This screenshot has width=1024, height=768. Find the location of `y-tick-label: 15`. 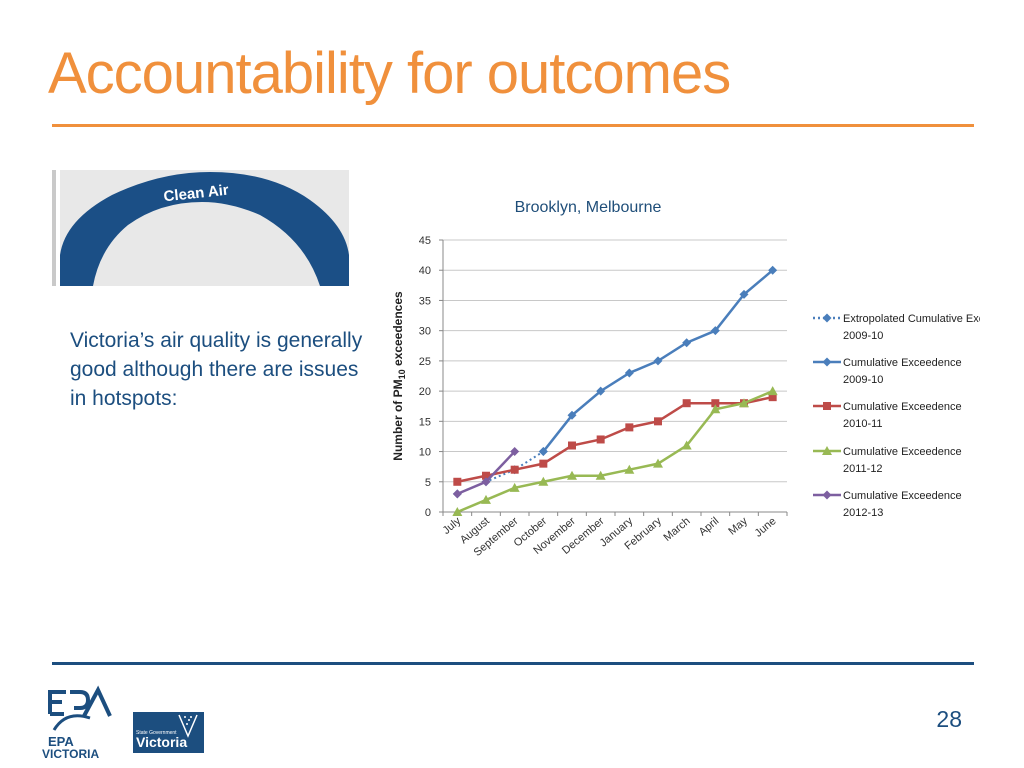

y-tick-label: 15 is located at coordinates (425, 422).